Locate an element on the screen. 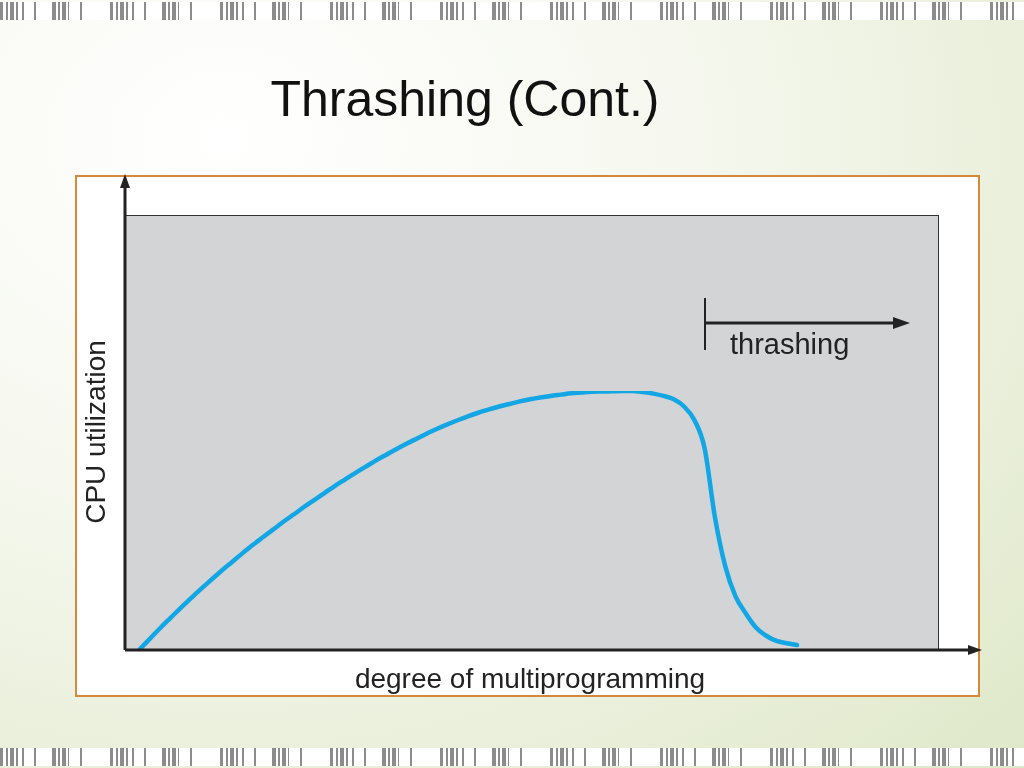 This screenshot has height=768, width=1024. x-axis-title: degree of multiprogramming is located at coordinates (530, 678).